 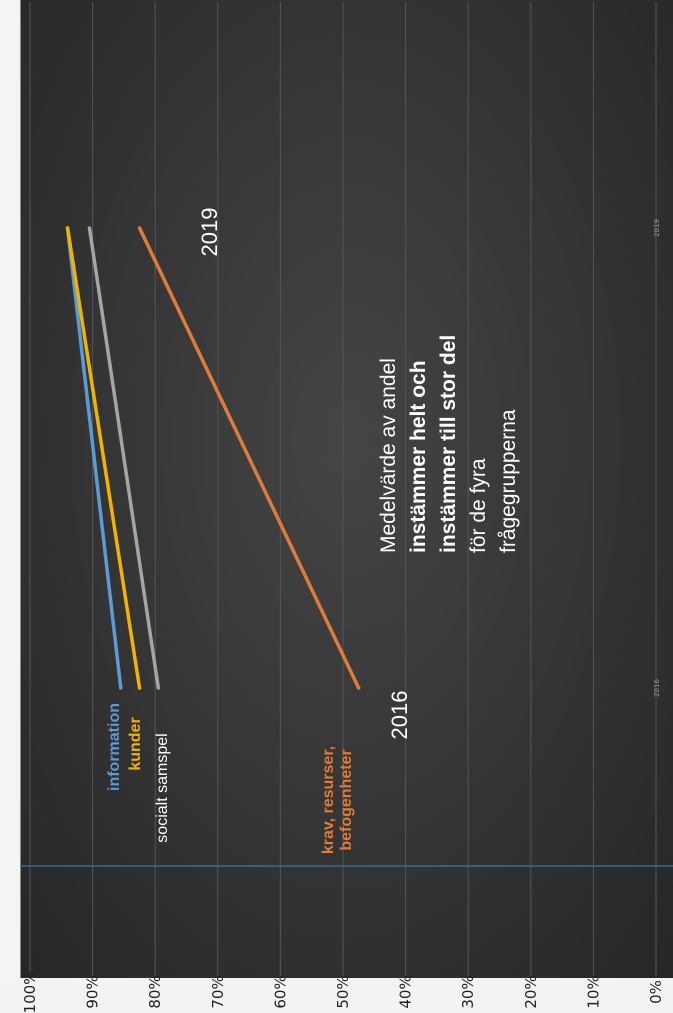 I want to click on series-label-kunder: kunder, so click(x=138, y=744).